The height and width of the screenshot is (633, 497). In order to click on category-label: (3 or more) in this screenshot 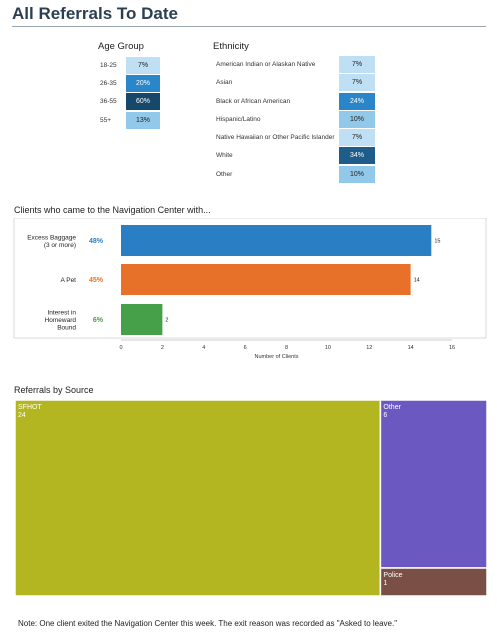, I will do `click(60, 245)`.